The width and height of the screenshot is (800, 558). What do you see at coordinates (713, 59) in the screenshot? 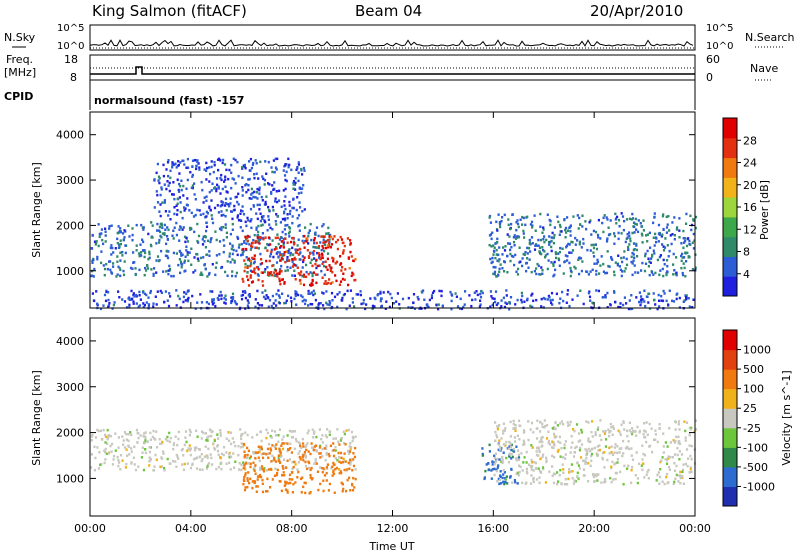
I see `nave-tick-top: 60` at bounding box center [713, 59].